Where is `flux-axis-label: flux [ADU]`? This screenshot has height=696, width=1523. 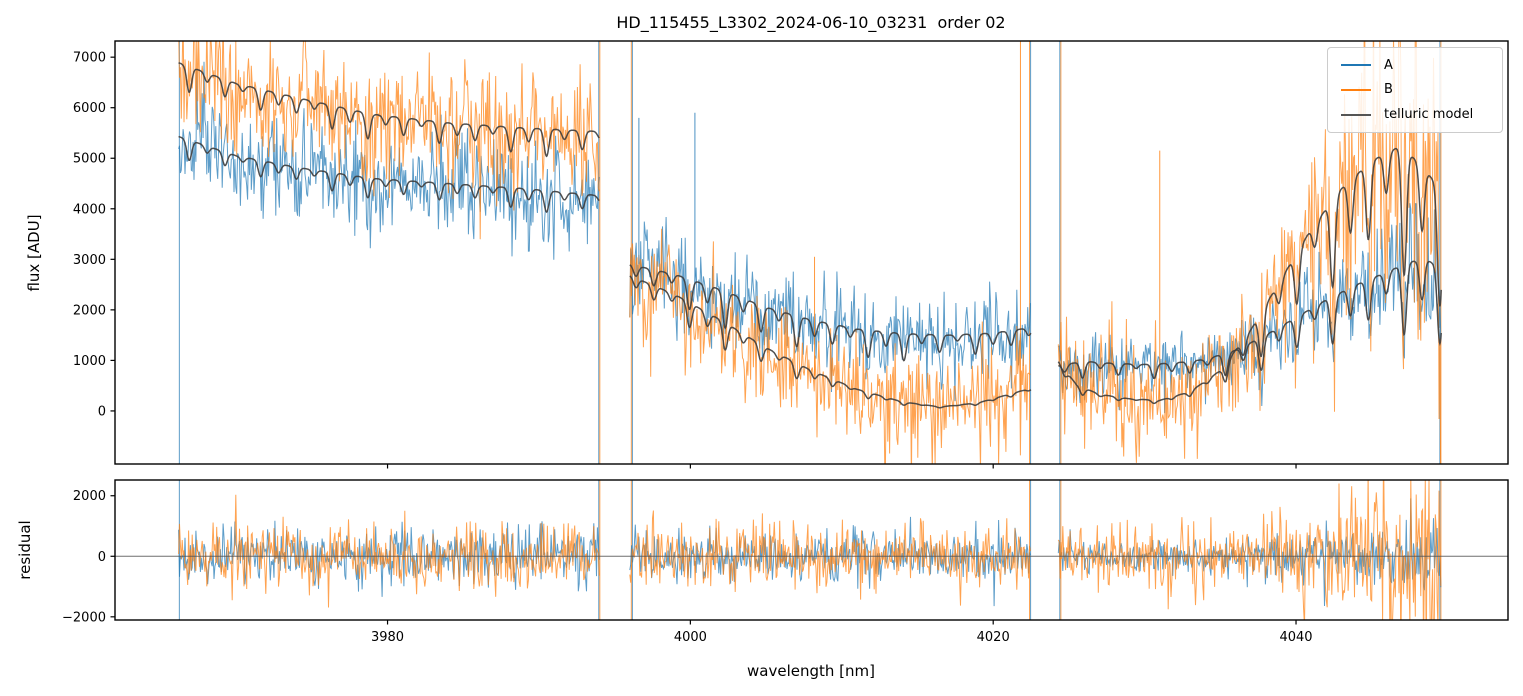
flux-axis-label: flux [ADU] is located at coordinates (34, 253).